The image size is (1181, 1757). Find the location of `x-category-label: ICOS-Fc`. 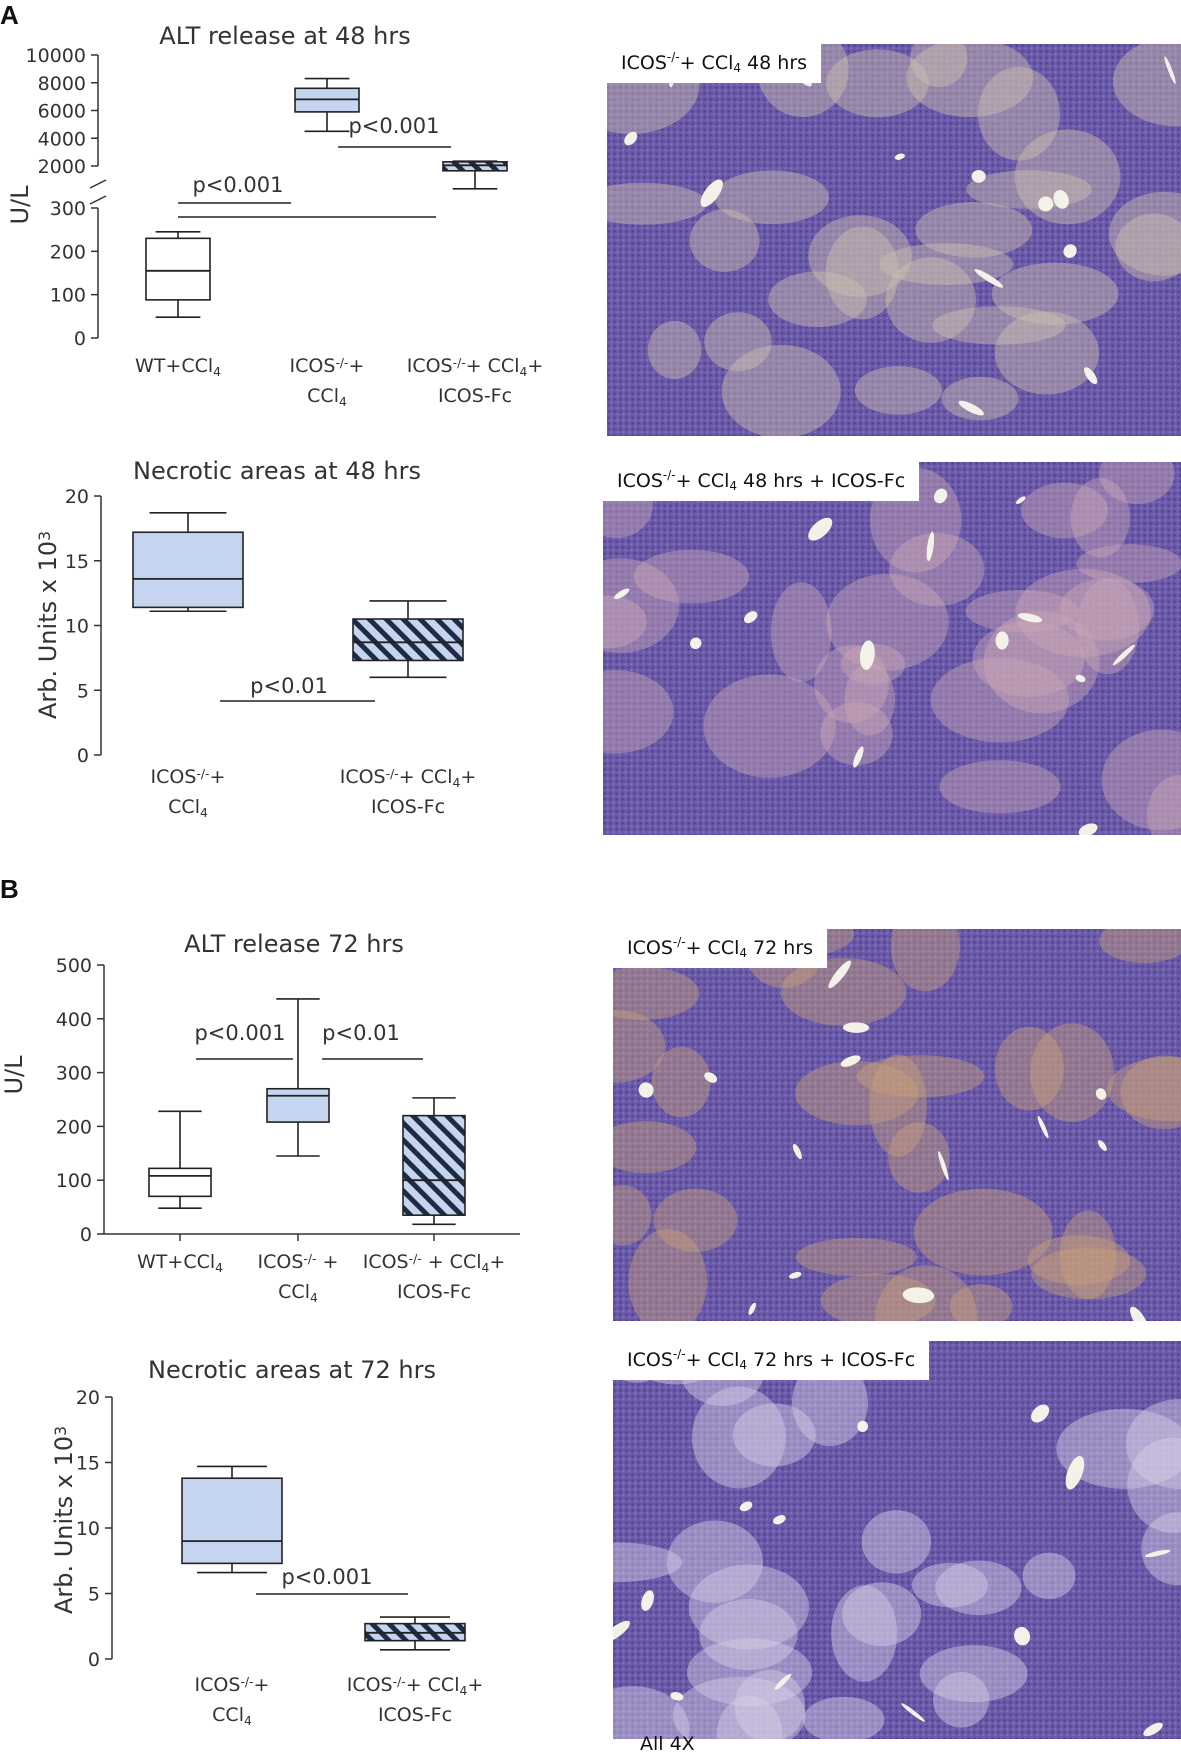

x-category-label: ICOS-Fc is located at coordinates (475, 396).